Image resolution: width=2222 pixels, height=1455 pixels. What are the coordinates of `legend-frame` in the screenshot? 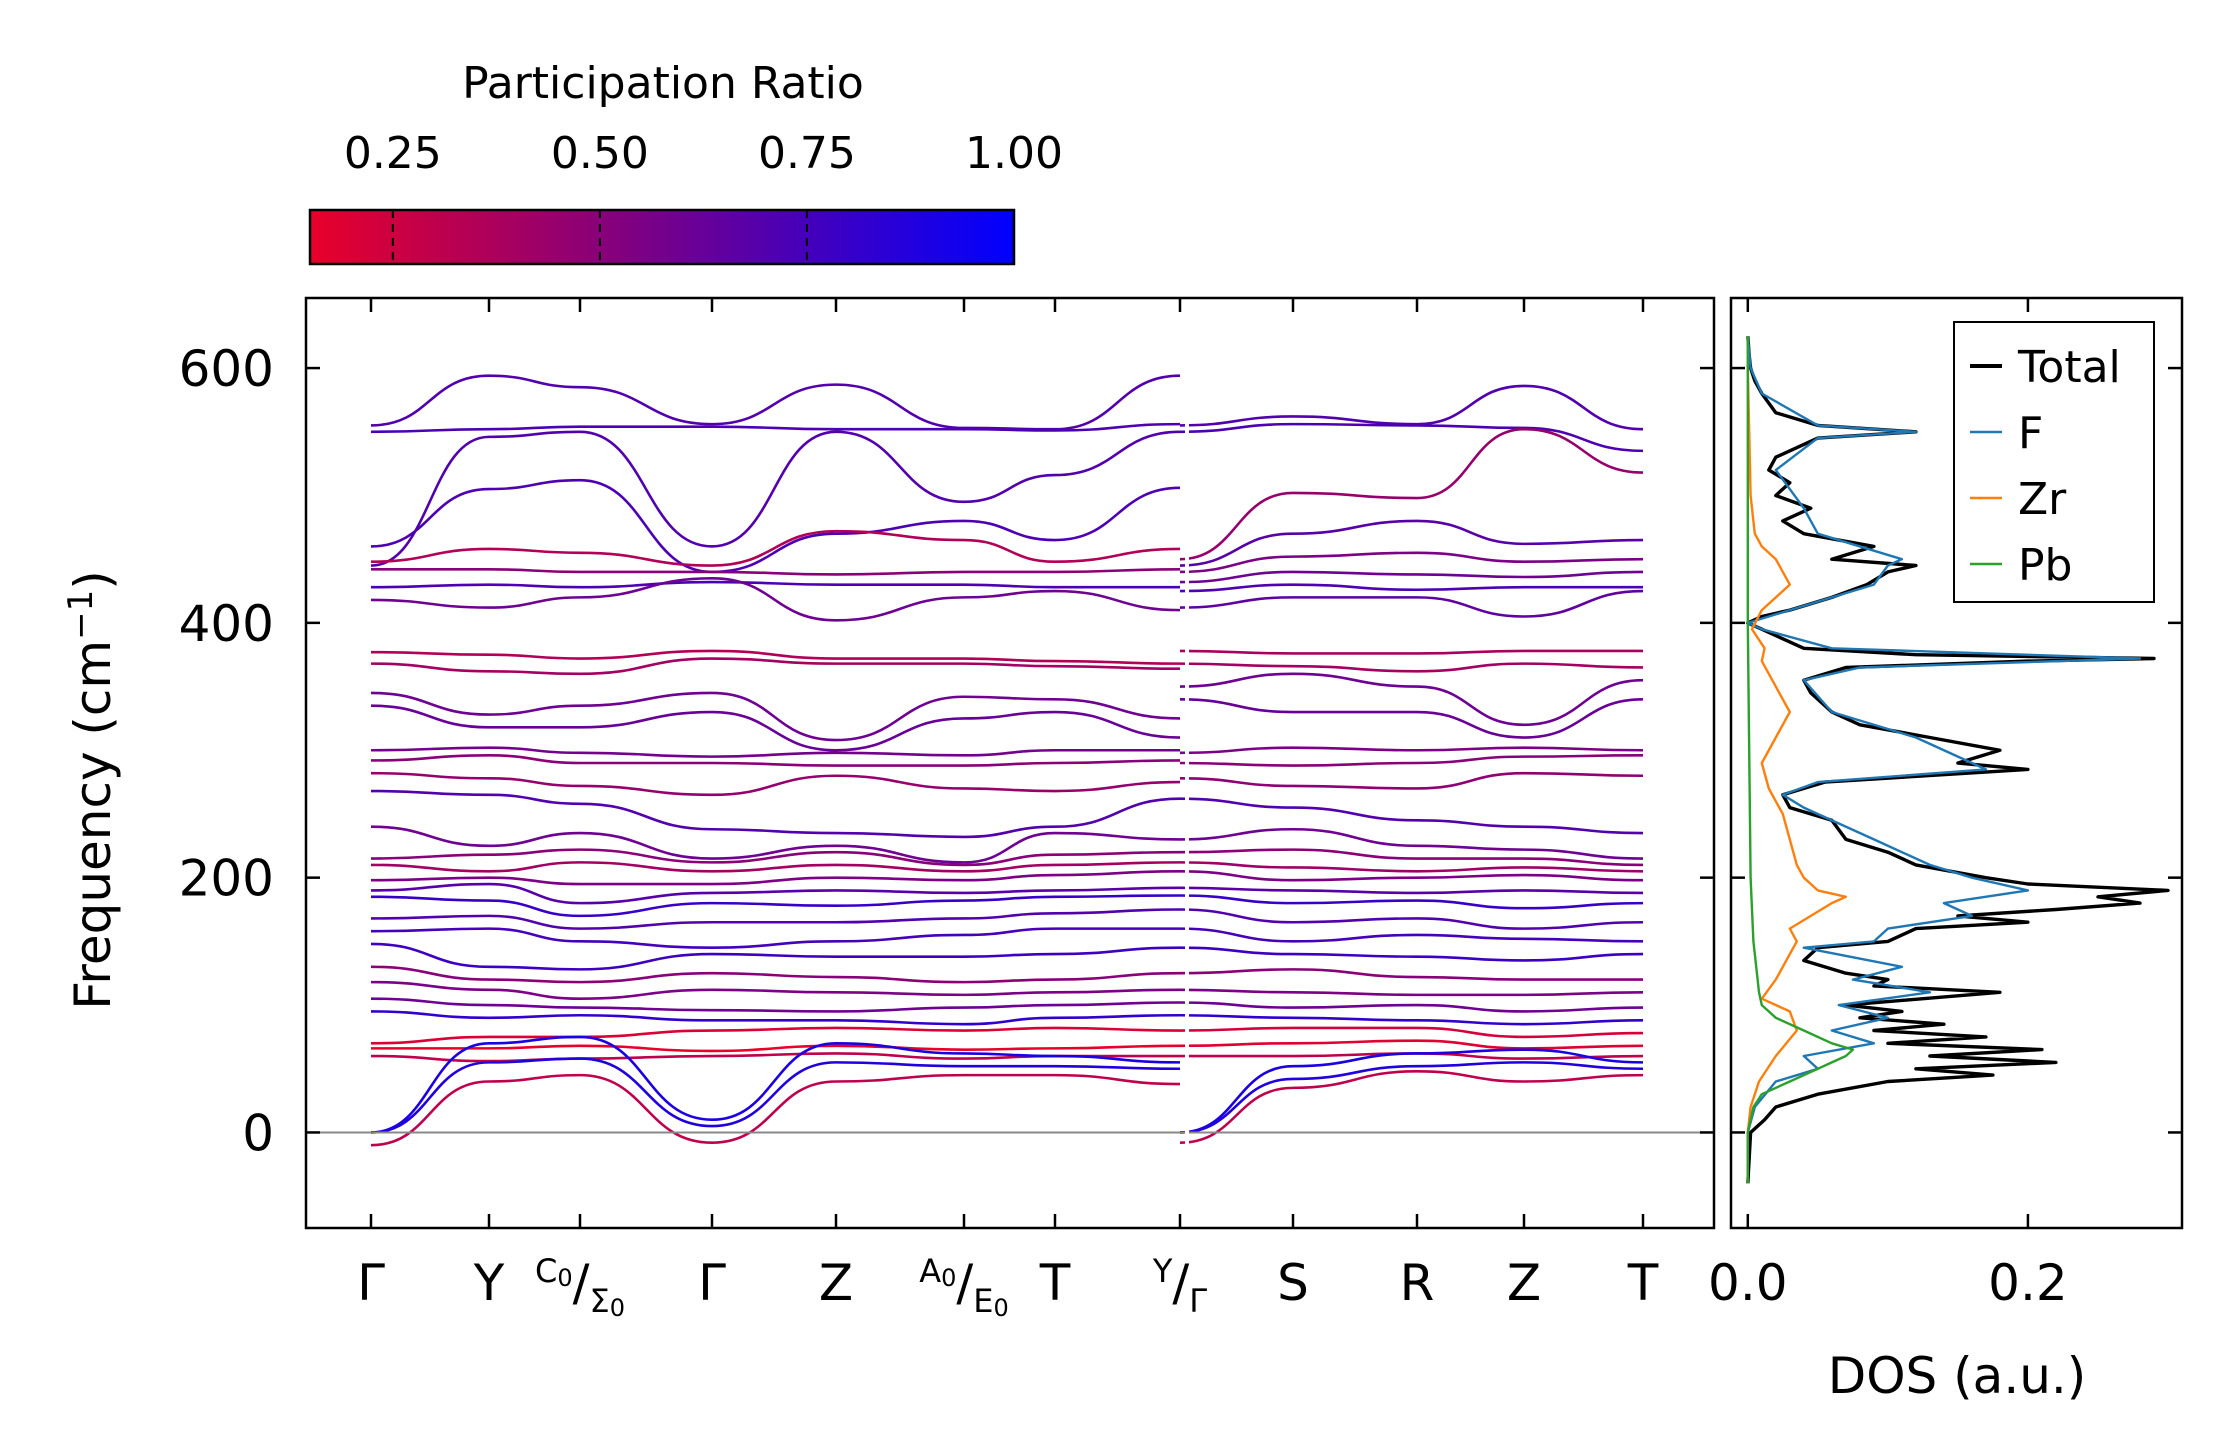 It's located at (2054, 462).